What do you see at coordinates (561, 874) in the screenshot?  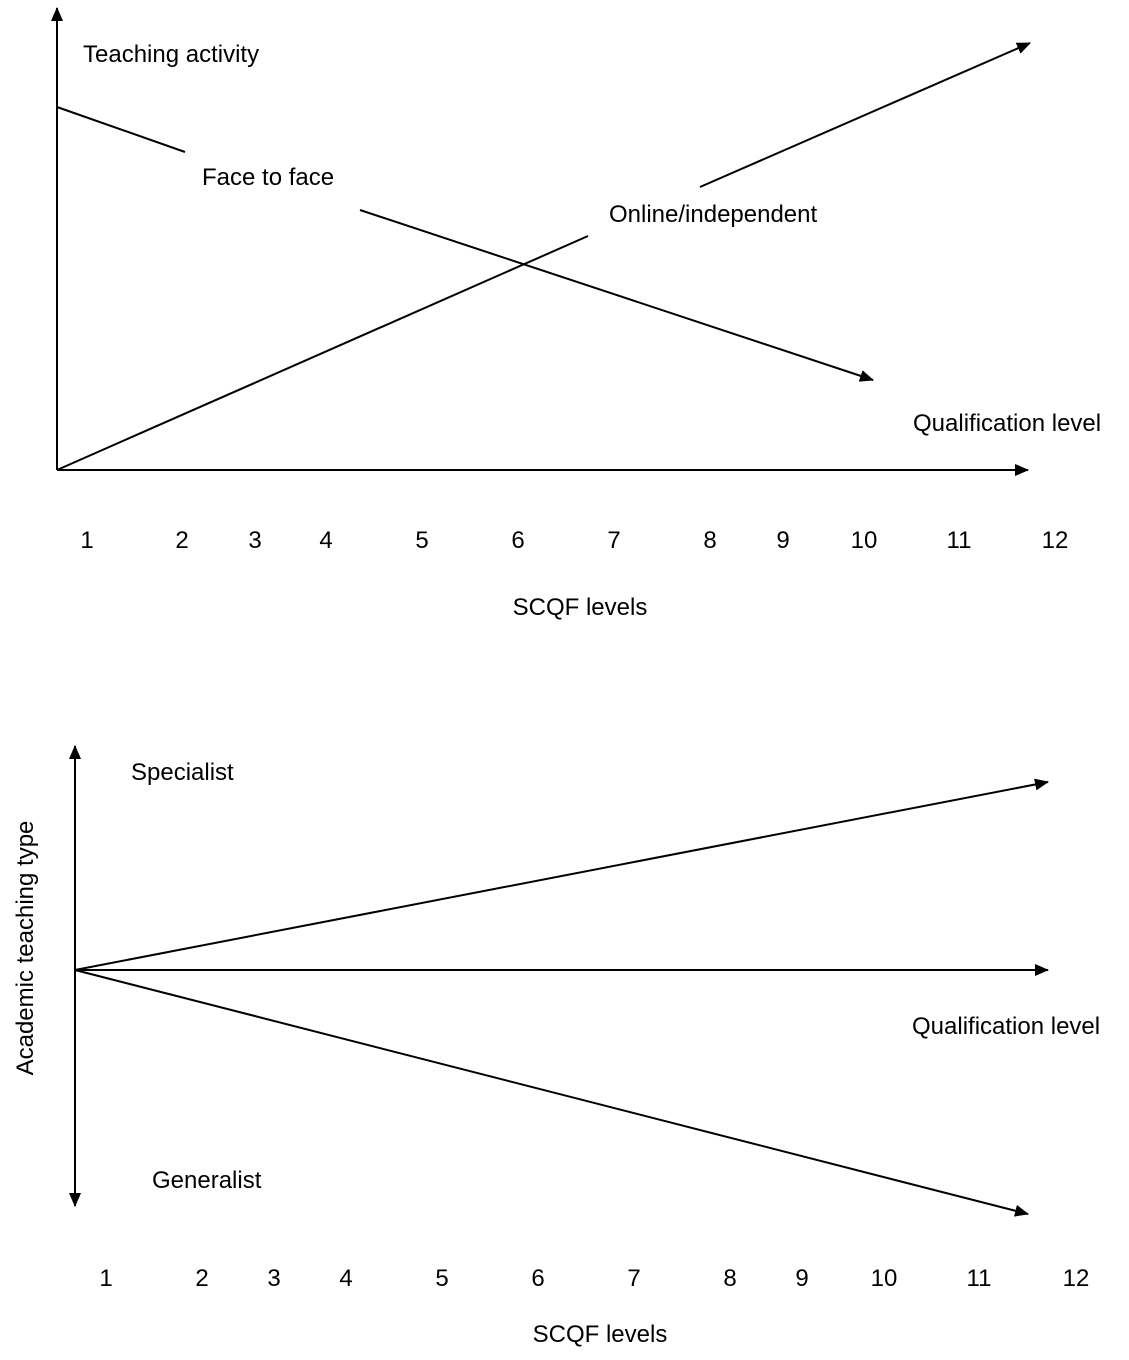 I see `specialist-arrow` at bounding box center [561, 874].